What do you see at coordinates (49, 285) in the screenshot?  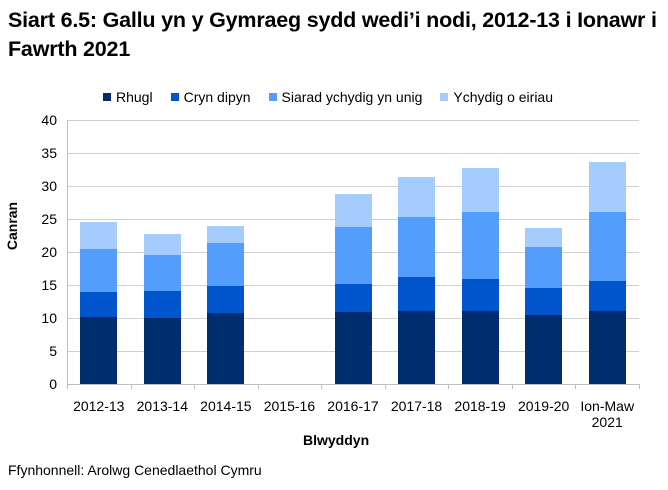 I see `y-tick-label: 15` at bounding box center [49, 285].